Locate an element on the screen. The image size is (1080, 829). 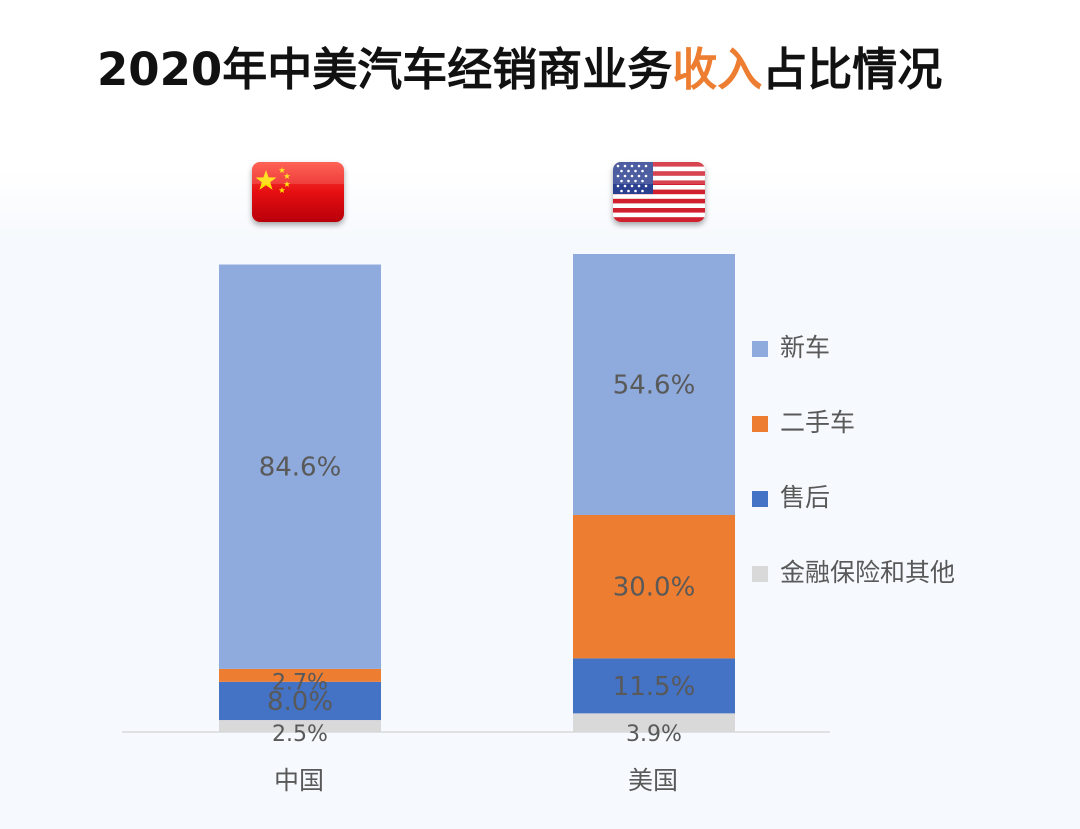
x-tick-label: 中国 is located at coordinates (299, 780).